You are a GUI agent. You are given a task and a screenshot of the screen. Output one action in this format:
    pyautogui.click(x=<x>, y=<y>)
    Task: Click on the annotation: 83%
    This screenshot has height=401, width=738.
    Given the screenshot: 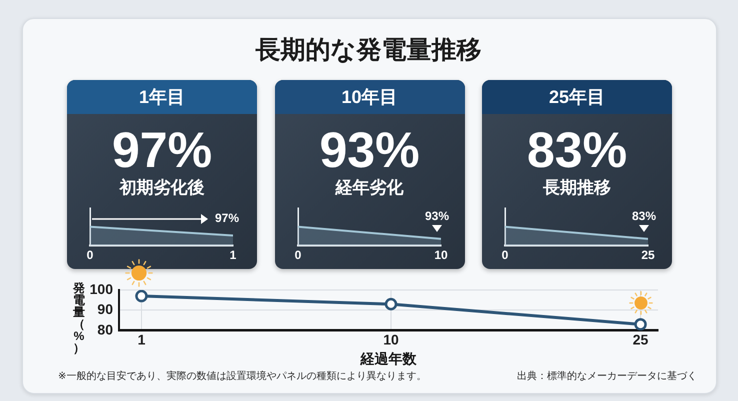 What is the action you would take?
    pyautogui.click(x=644, y=216)
    